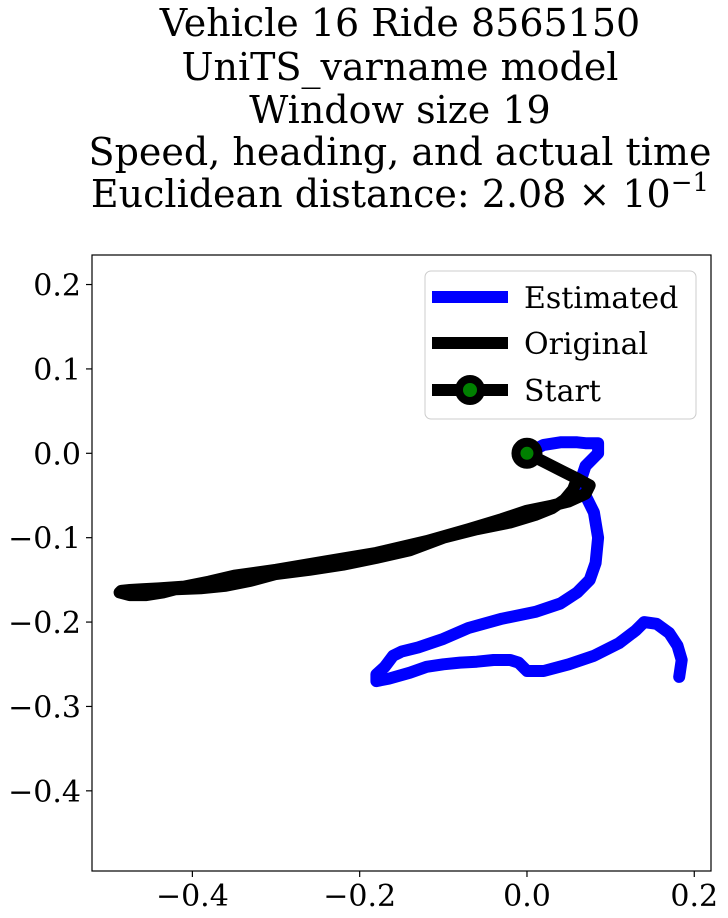 The height and width of the screenshot is (918, 728). What do you see at coordinates (381, 194) in the screenshot?
I see `title-line-5-base: Euclidean distance: 2.08 × 10` at bounding box center [381, 194].